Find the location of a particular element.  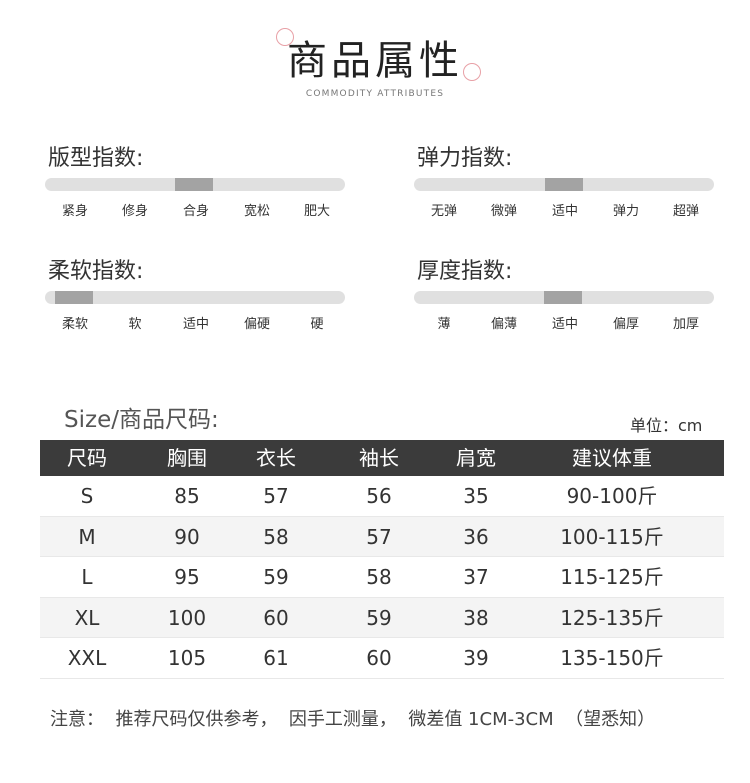

index-option-label: 超弹 is located at coordinates (685, 211).